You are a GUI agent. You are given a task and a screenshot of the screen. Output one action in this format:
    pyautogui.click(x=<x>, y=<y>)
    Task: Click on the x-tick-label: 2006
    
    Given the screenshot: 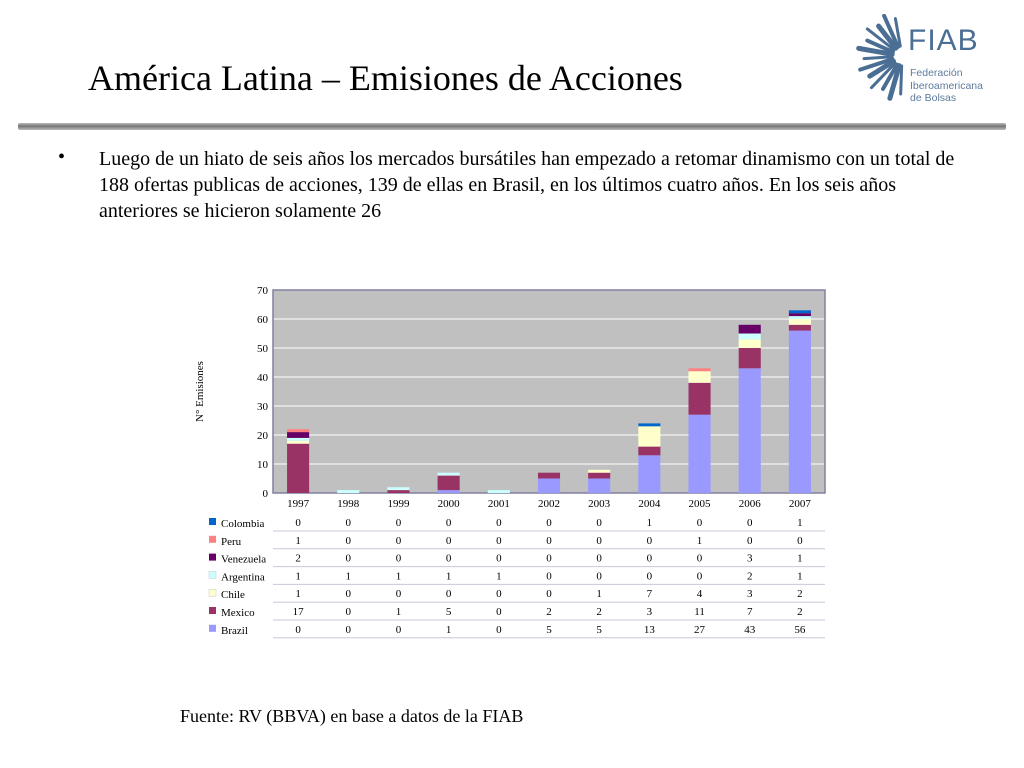 What is the action you would take?
    pyautogui.click(x=750, y=504)
    